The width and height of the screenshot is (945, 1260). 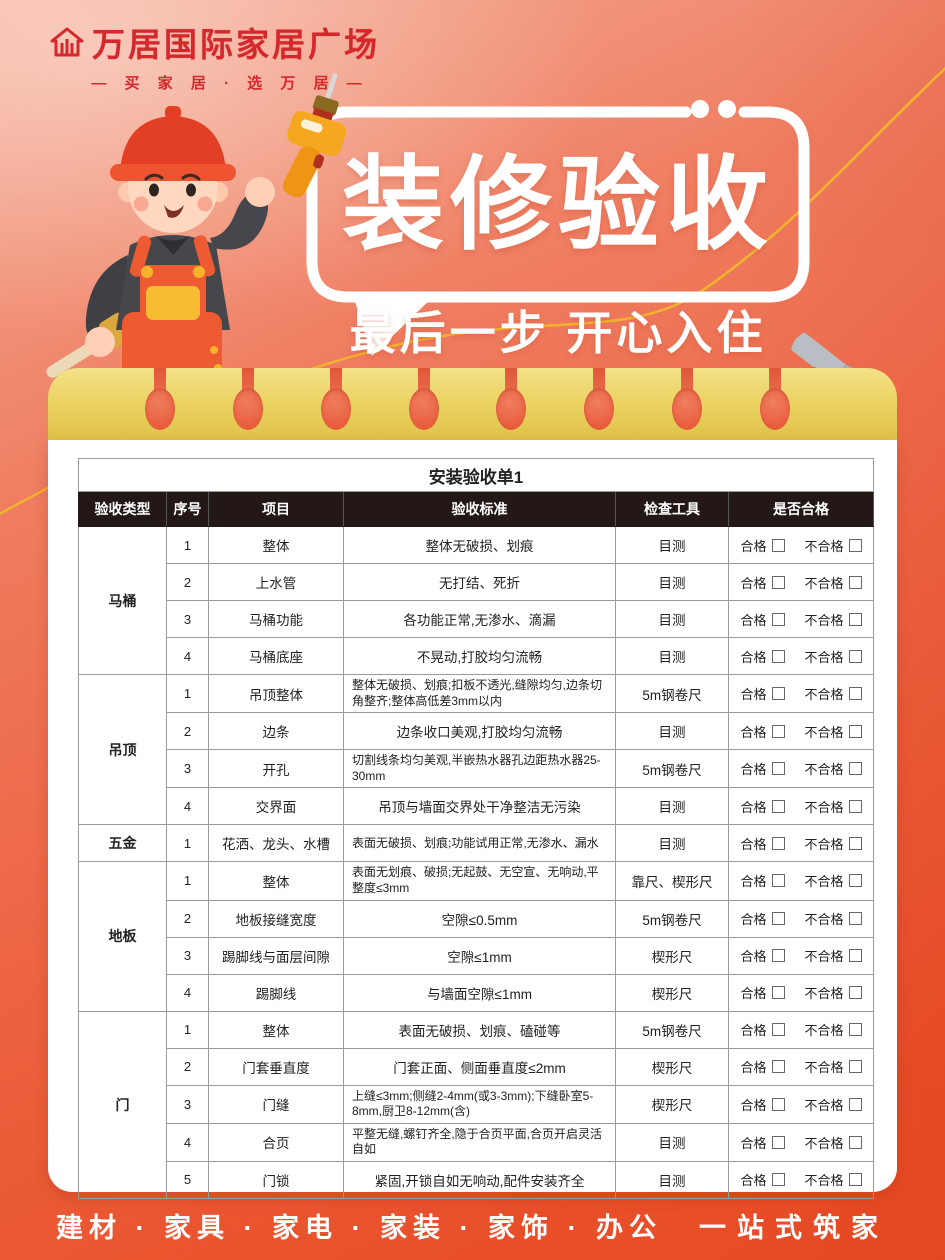 I want to click on notepad-binding-strip, so click(x=472, y=404).